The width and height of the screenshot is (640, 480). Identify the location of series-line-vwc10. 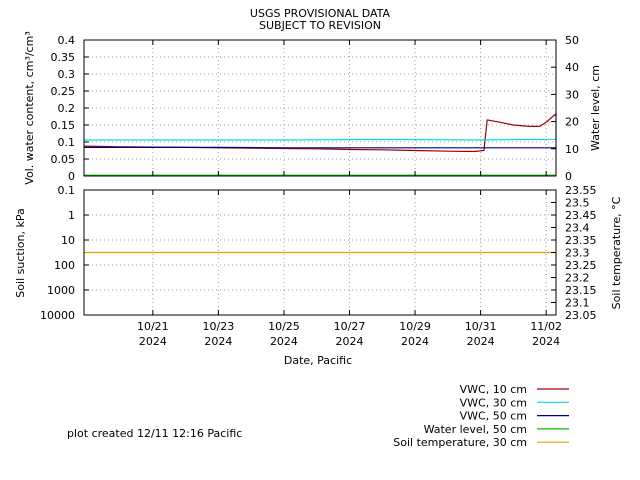
(320, 132).